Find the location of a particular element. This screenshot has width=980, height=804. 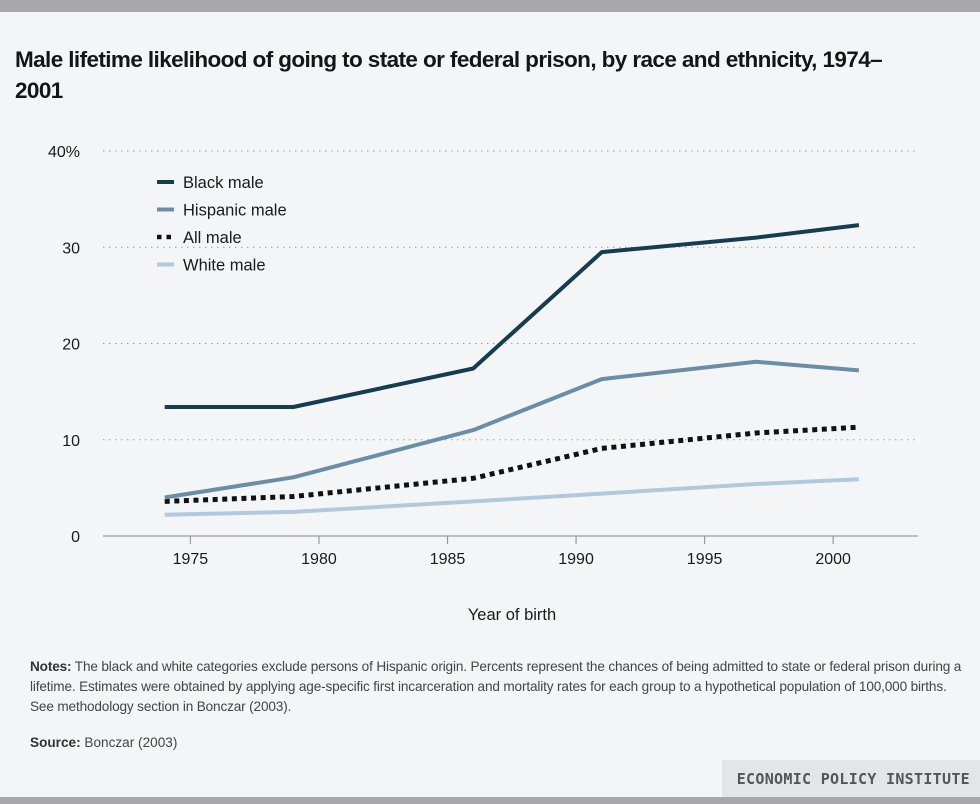

y-tick-label: 10 is located at coordinates (71, 441).